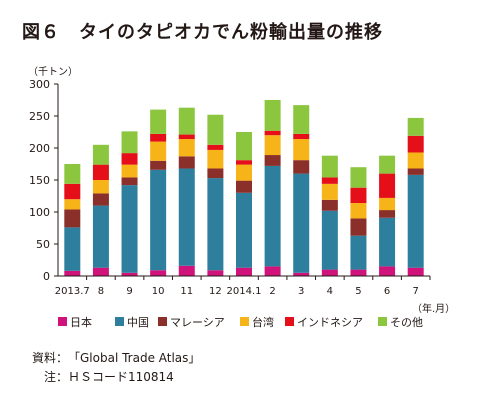 The width and height of the screenshot is (488, 401). I want to click on x-tick-label: 2013.7, so click(72, 291).